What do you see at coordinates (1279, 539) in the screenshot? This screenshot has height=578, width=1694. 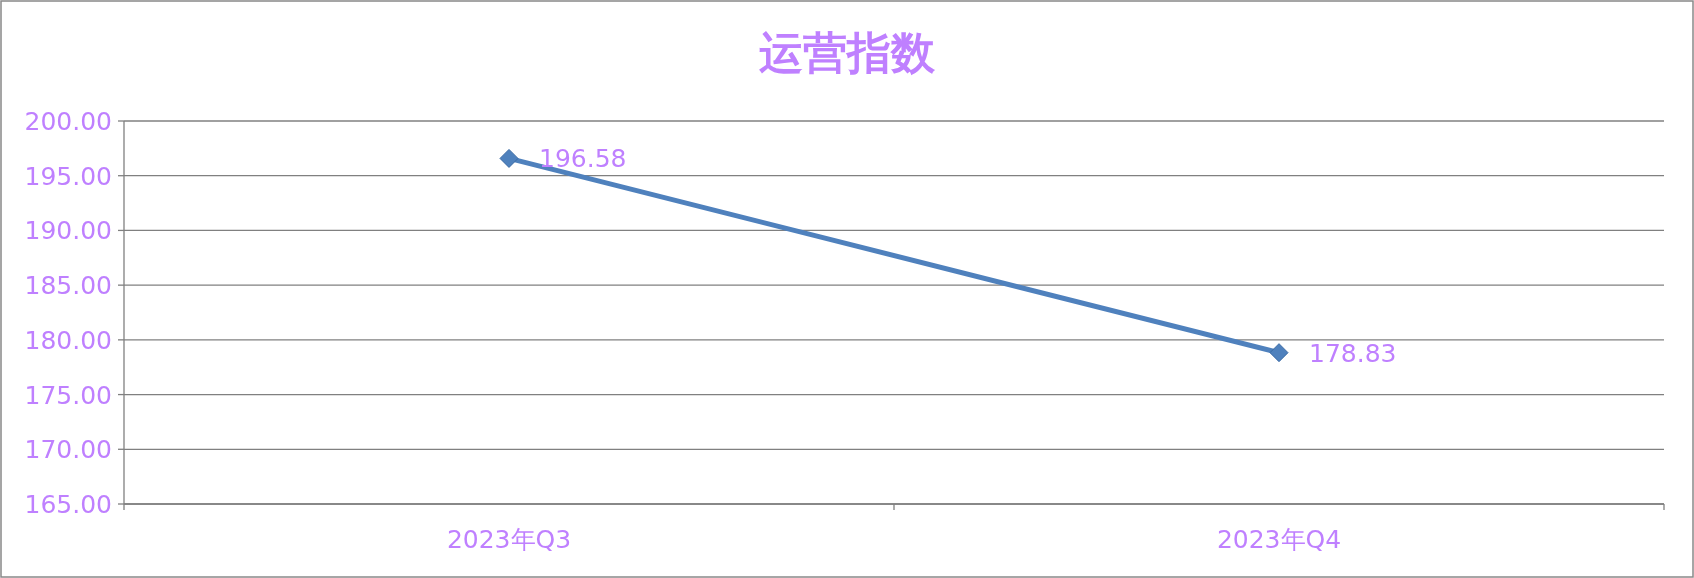 I see `x-tick-label: 2023年Q4` at bounding box center [1279, 539].